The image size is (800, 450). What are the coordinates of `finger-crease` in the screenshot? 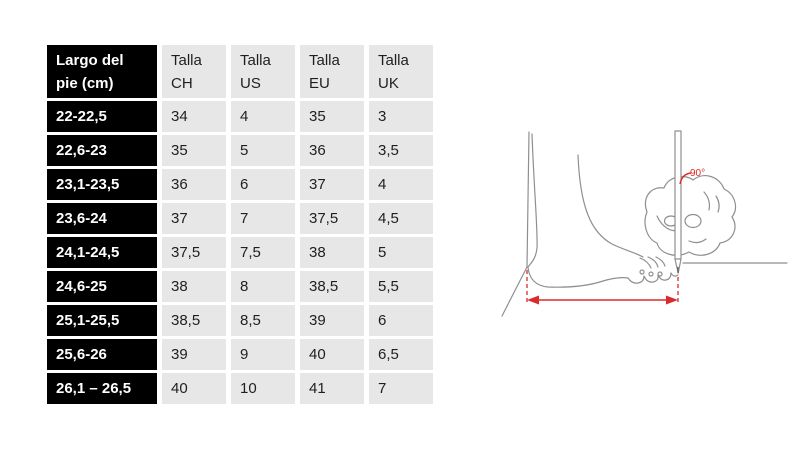 It's located at (697, 241).